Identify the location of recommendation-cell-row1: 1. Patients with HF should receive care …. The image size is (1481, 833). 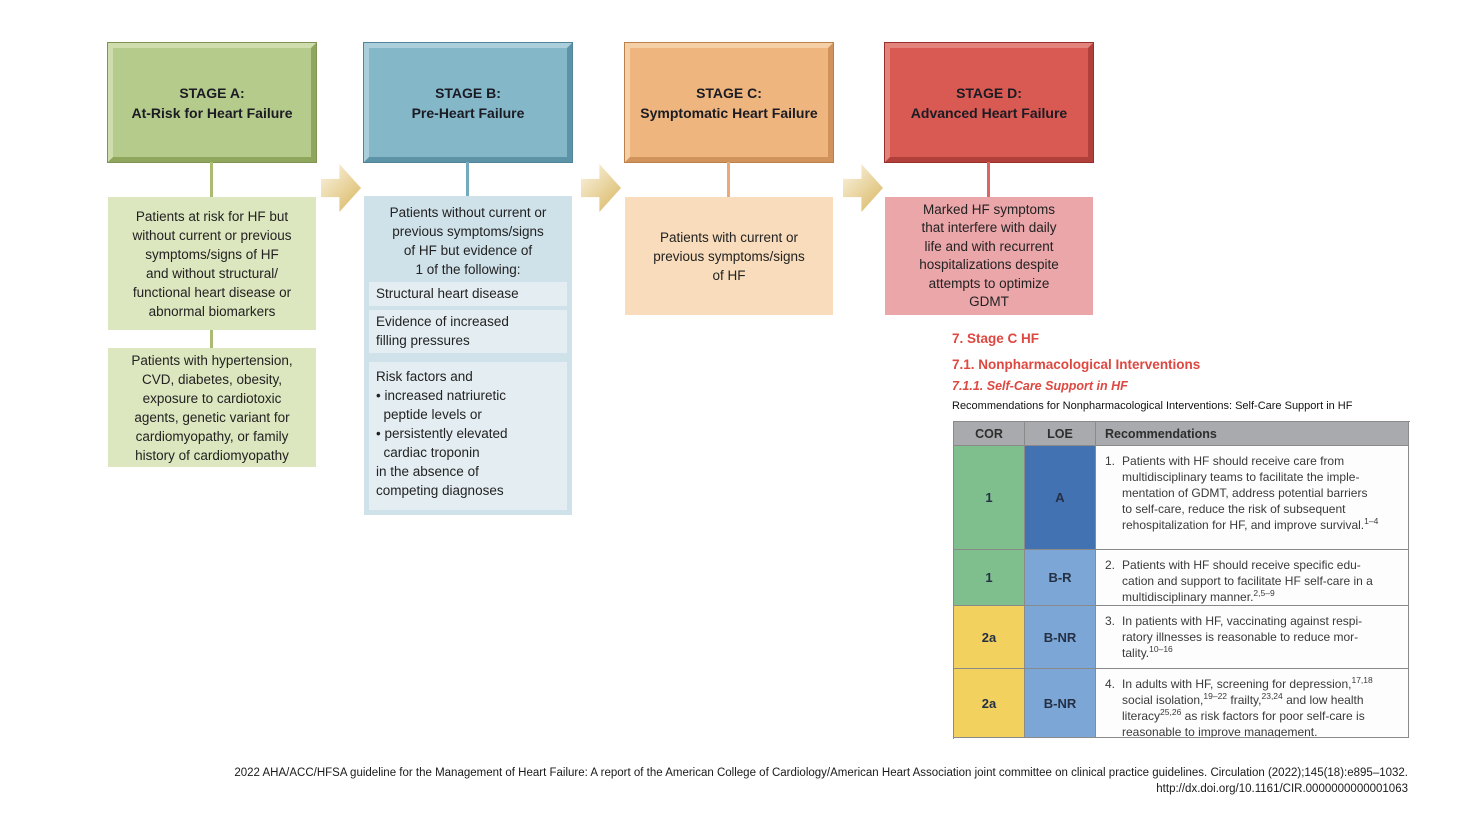
(1252, 498).